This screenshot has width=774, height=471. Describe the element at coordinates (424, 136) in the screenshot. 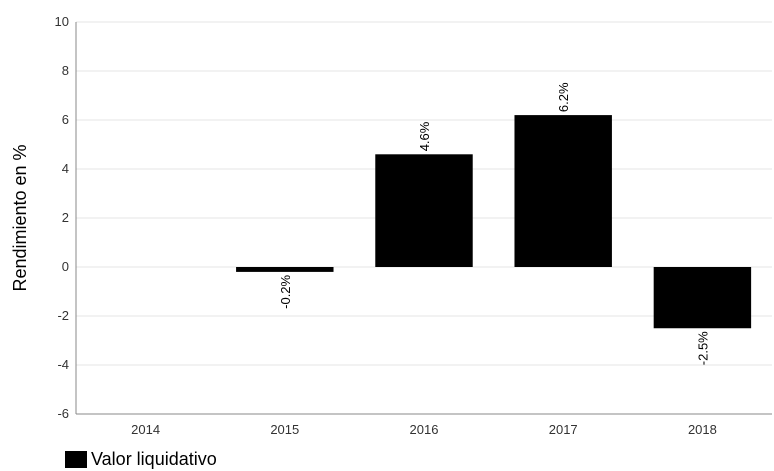

I see `data-label: 4.6%` at that location.